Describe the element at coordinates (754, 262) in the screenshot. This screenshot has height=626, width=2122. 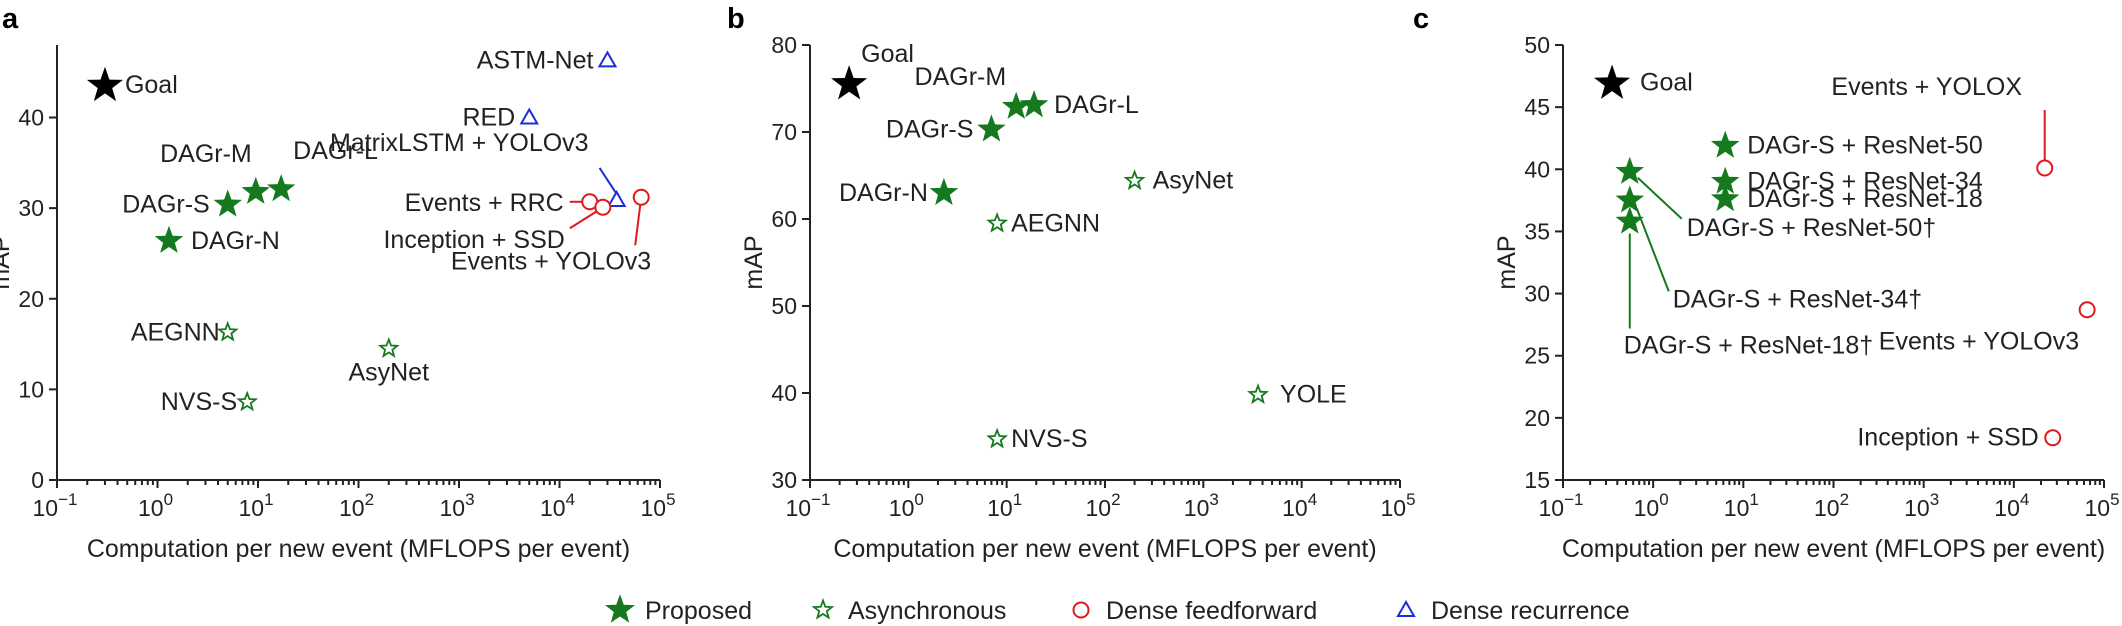
I see `y-axis-title: mAP` at that location.